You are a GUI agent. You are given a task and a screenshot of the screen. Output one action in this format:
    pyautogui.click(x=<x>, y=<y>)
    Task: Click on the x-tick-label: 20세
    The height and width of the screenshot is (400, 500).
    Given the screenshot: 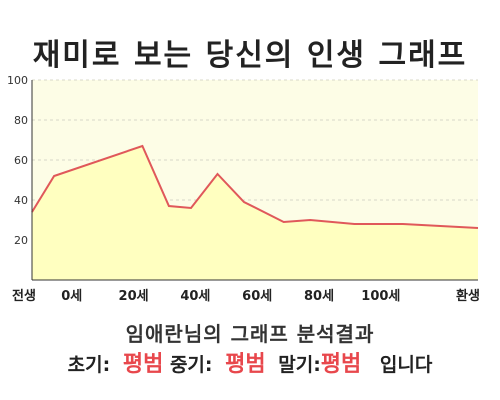 What is the action you would take?
    pyautogui.click(x=134, y=296)
    